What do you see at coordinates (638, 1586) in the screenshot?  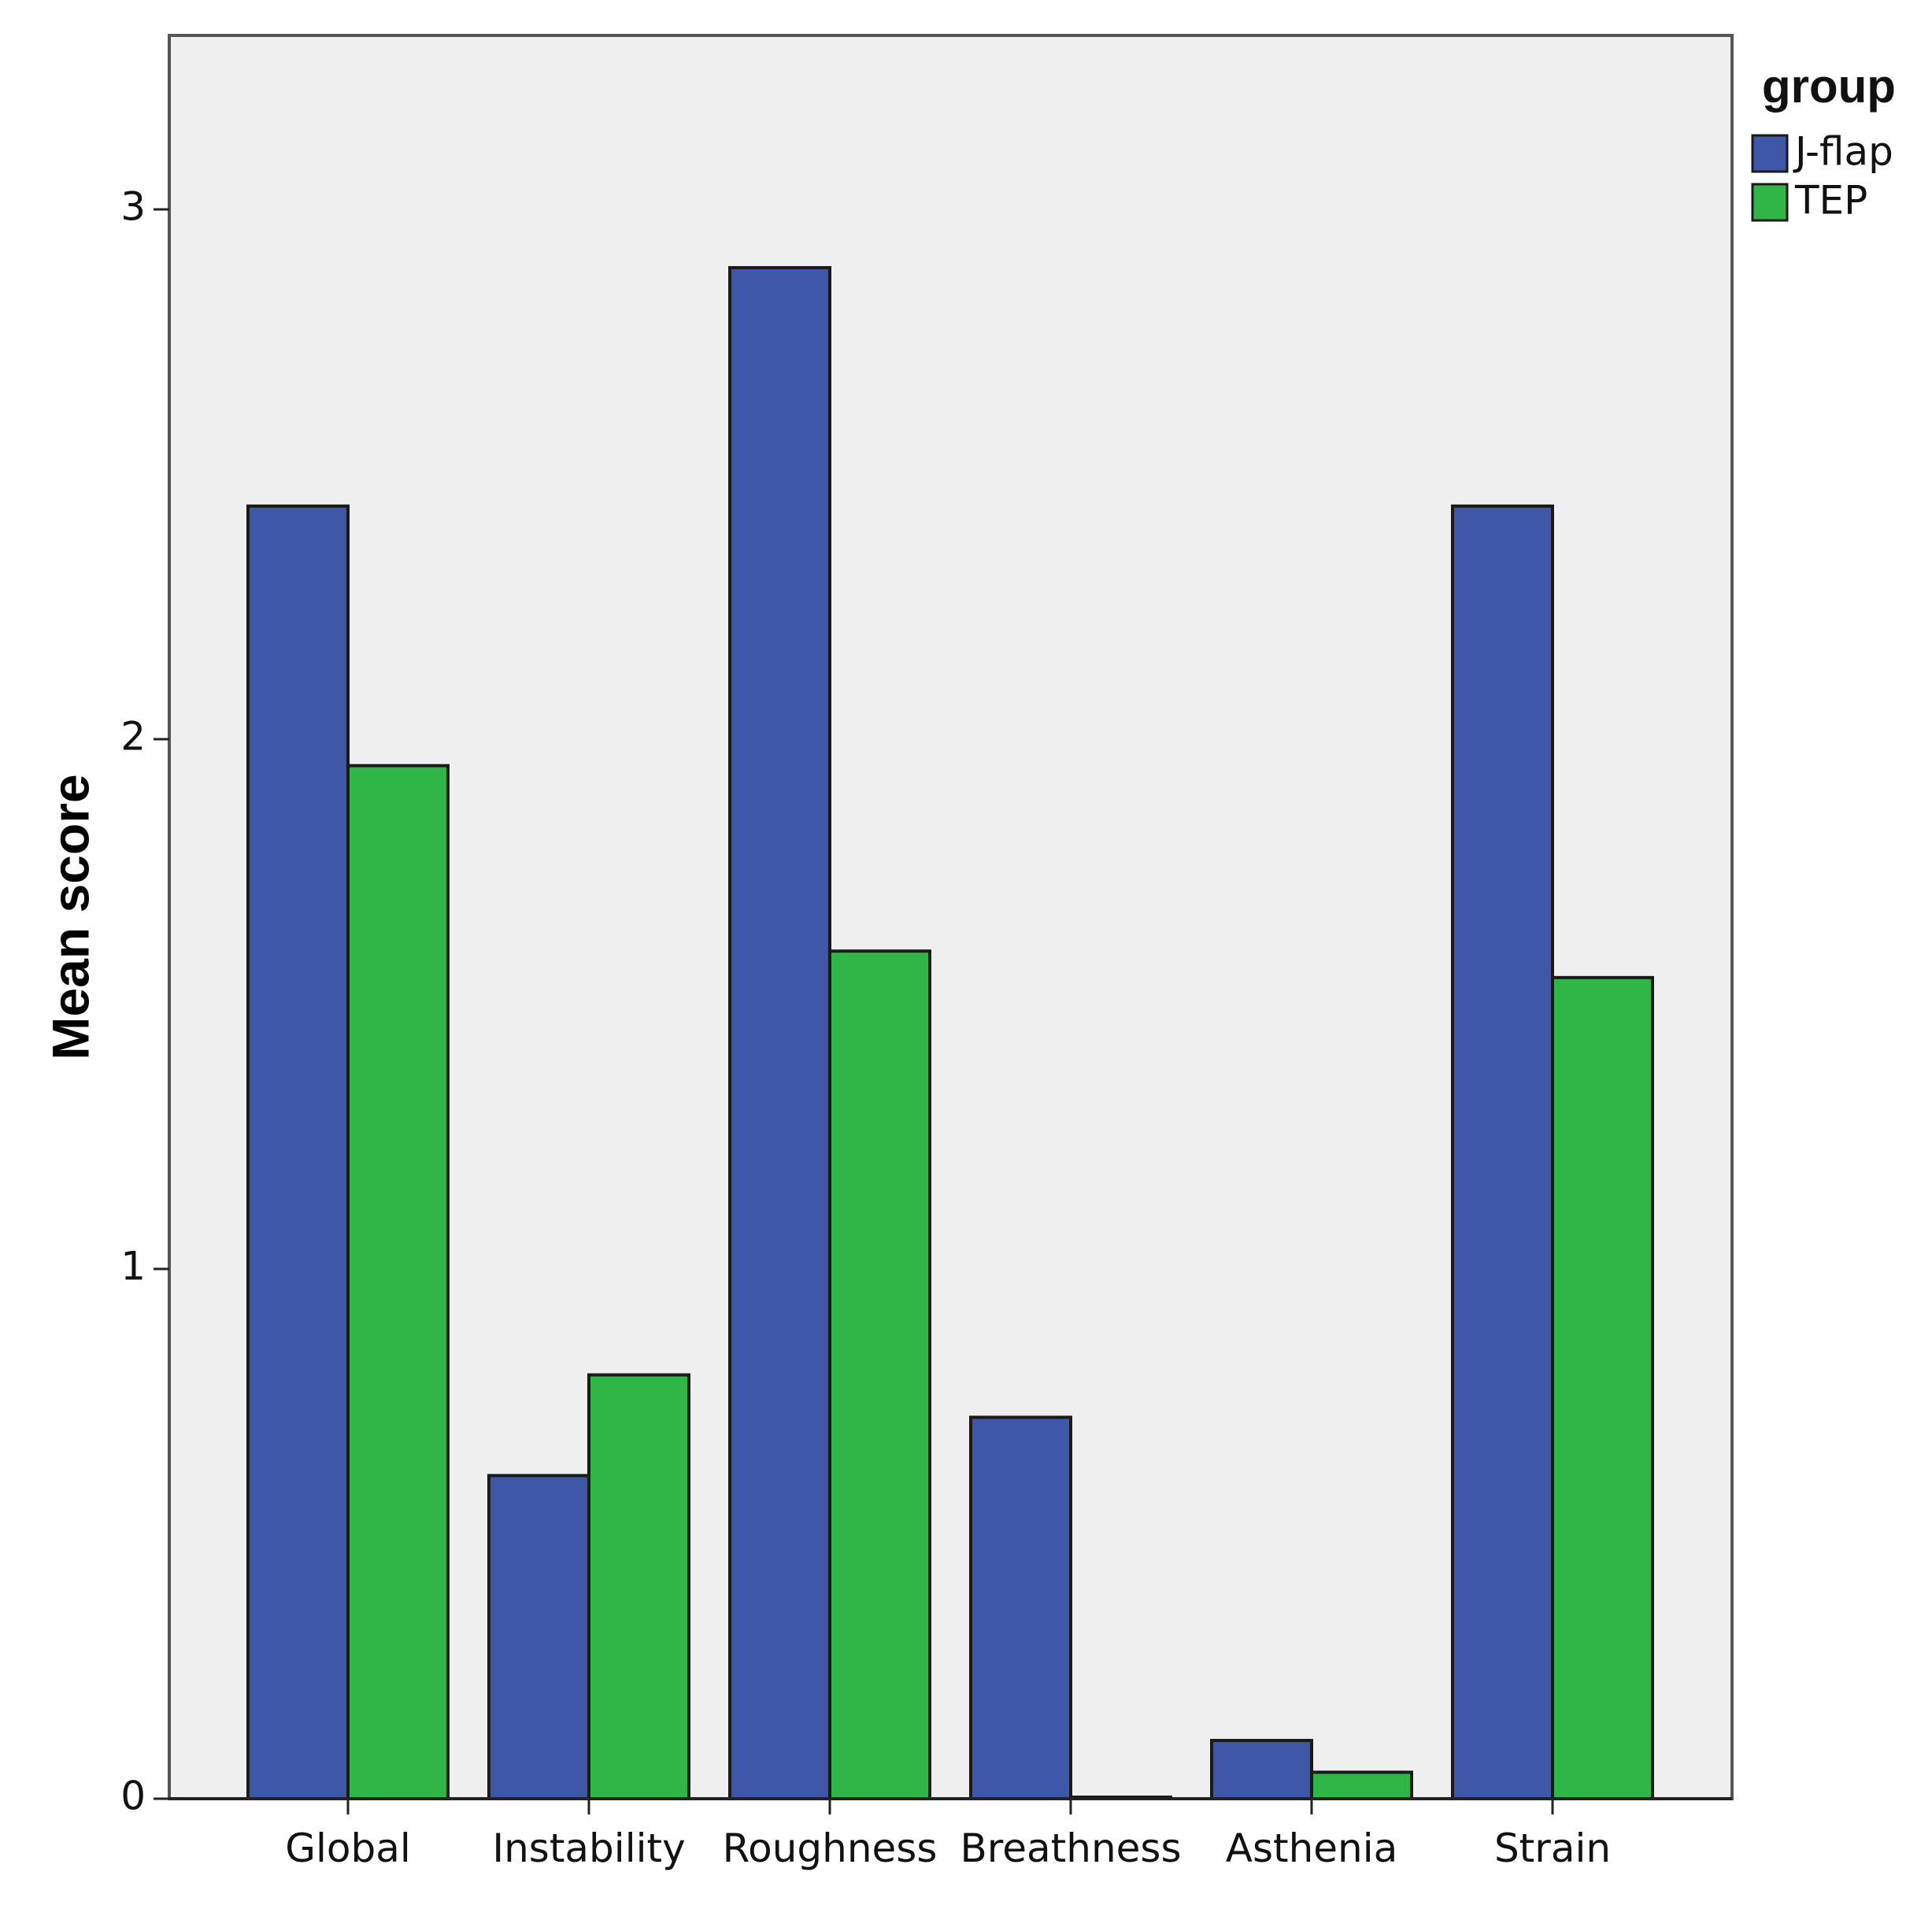 I see `bar-tep-instability` at bounding box center [638, 1586].